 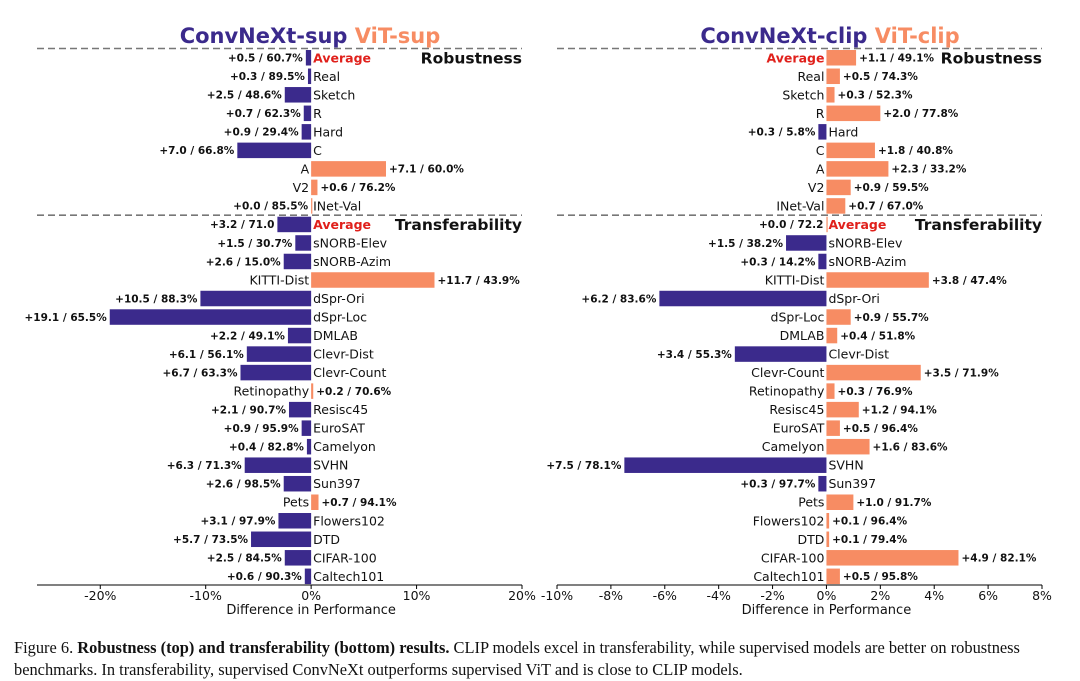 What do you see at coordinates (398, 36) in the screenshot?
I see `title-right-model: ViT-sup` at bounding box center [398, 36].